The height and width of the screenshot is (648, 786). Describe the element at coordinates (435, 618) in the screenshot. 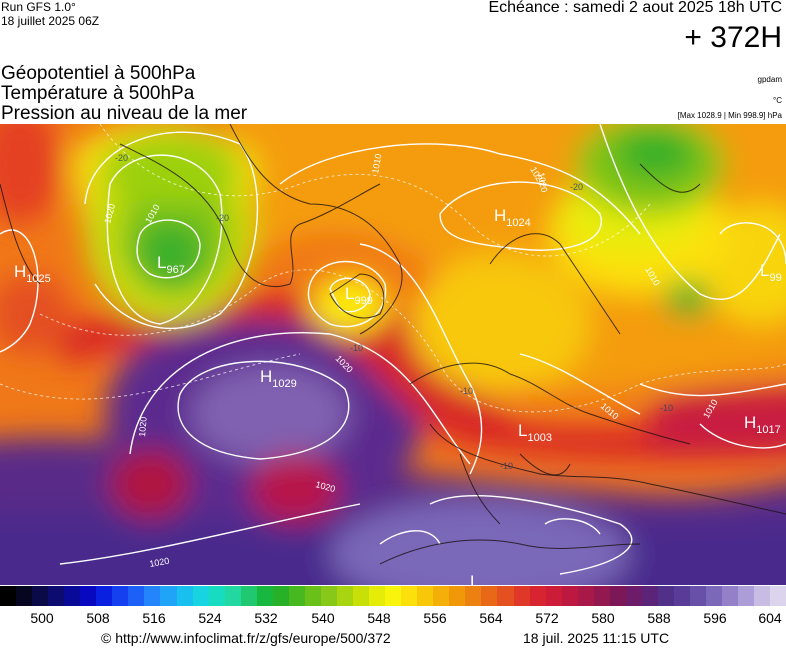

I see `color-scale-tick: 556` at that location.